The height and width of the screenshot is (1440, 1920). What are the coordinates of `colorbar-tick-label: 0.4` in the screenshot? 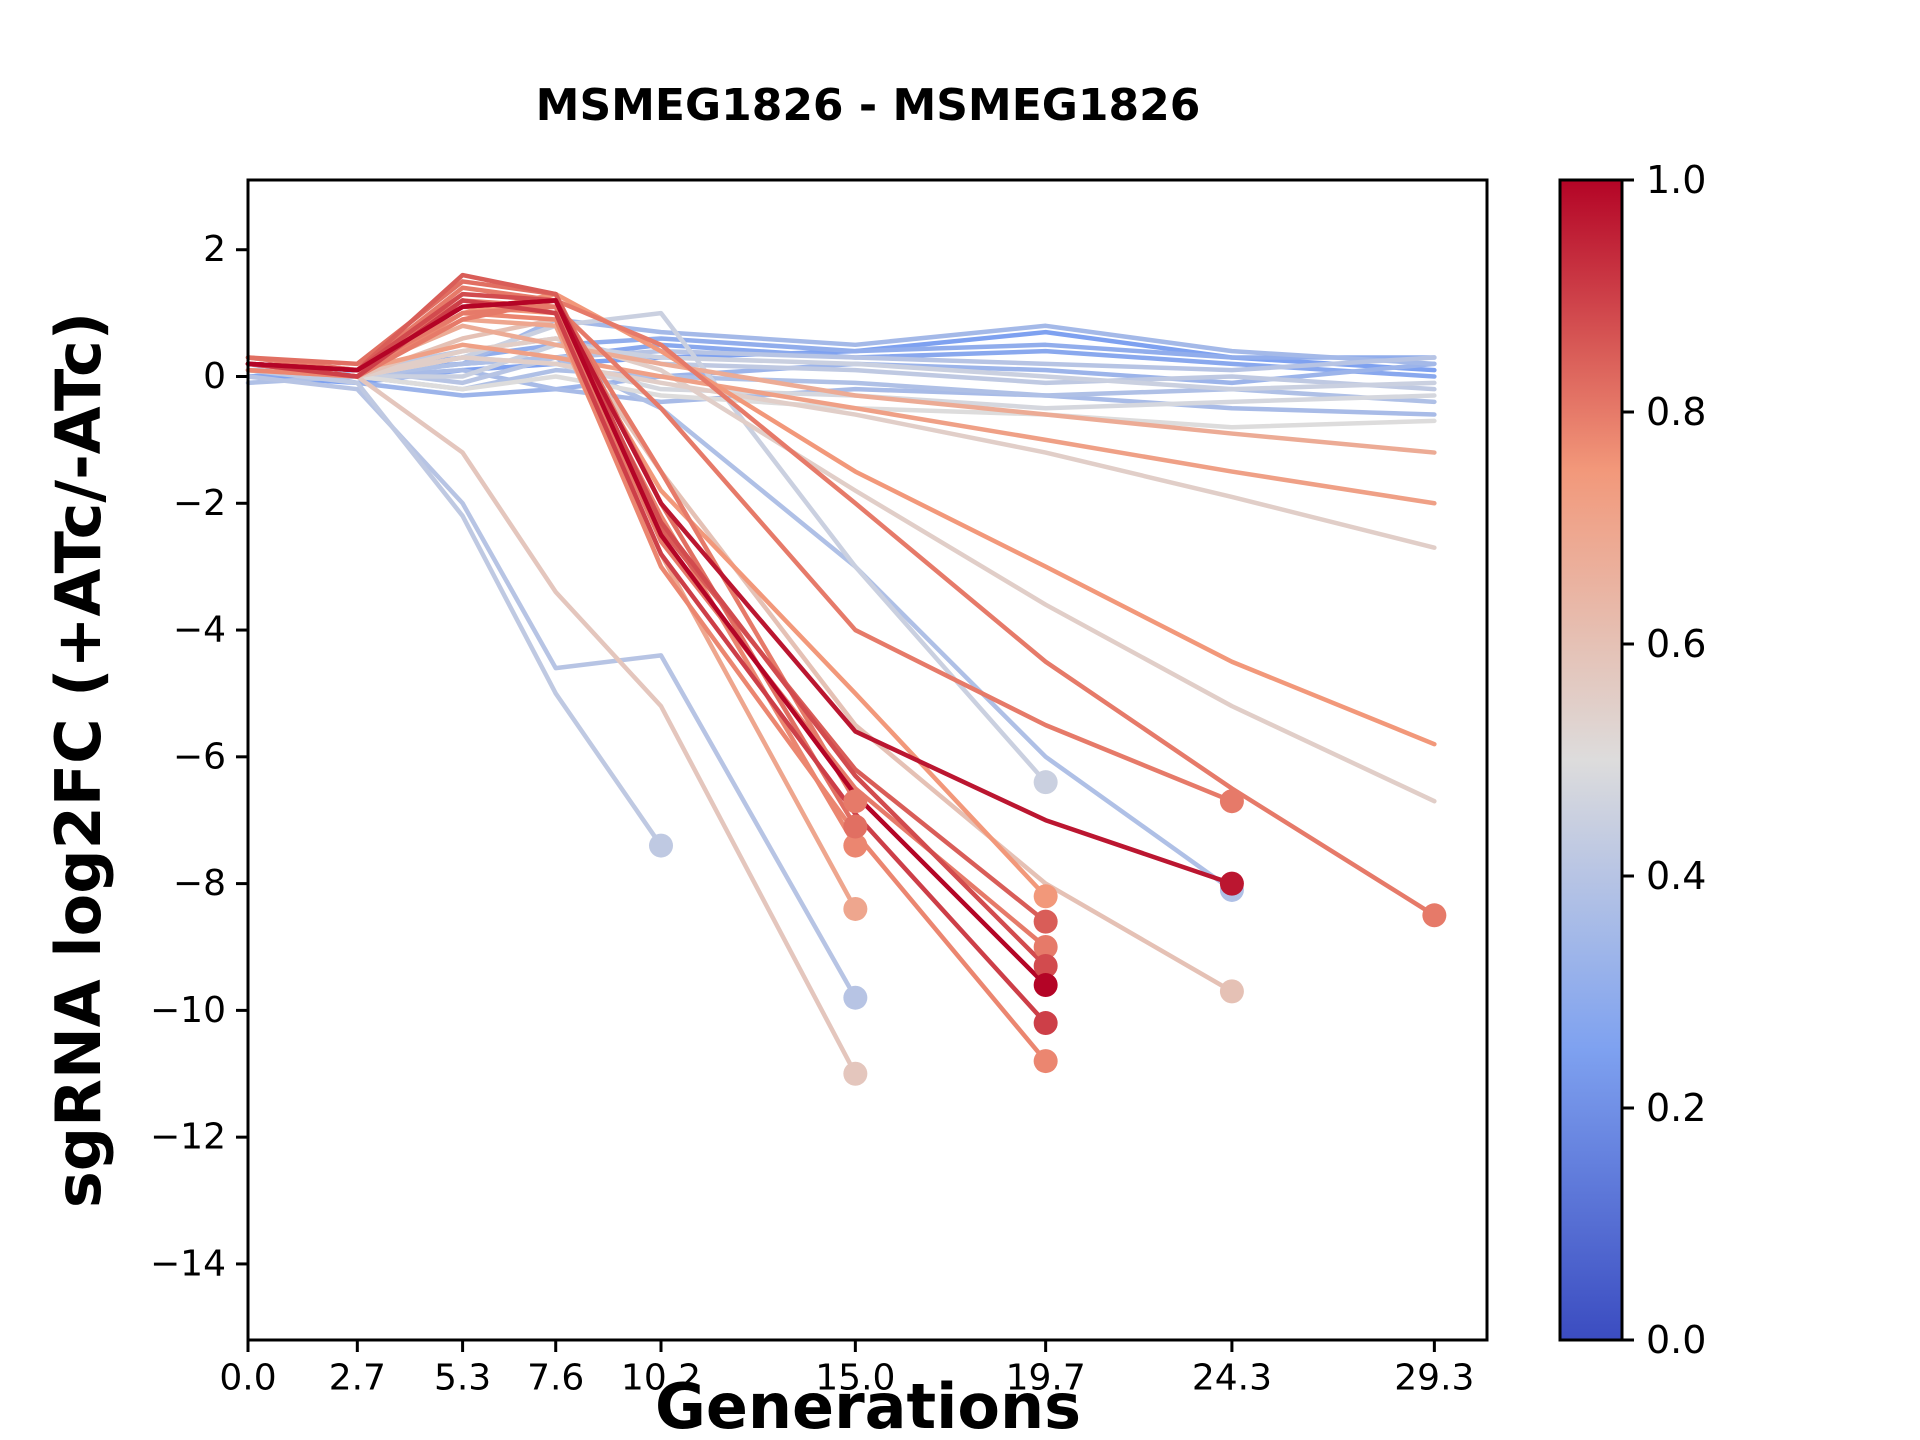 It's located at (1676, 876).